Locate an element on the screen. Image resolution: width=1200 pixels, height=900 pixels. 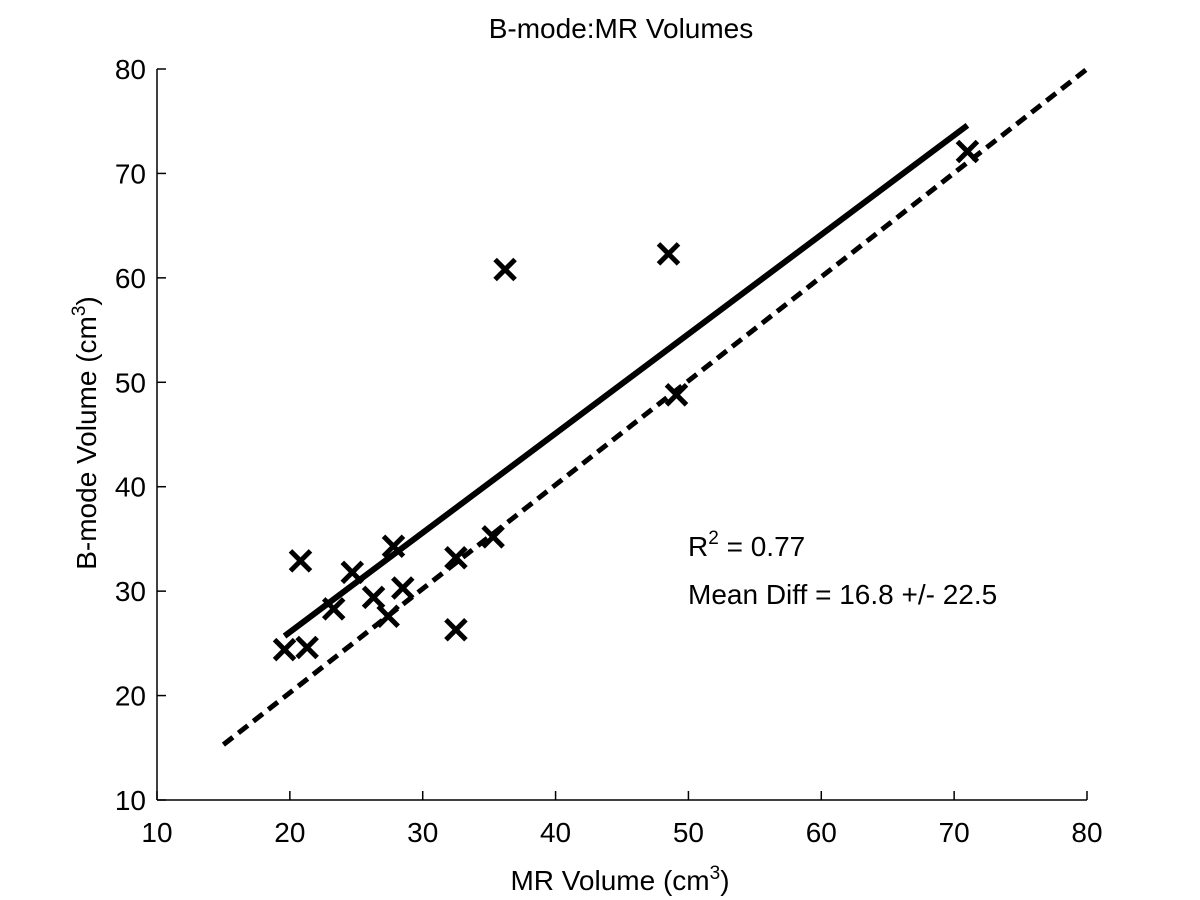
y-tick-label: 30 is located at coordinates (130, 591).